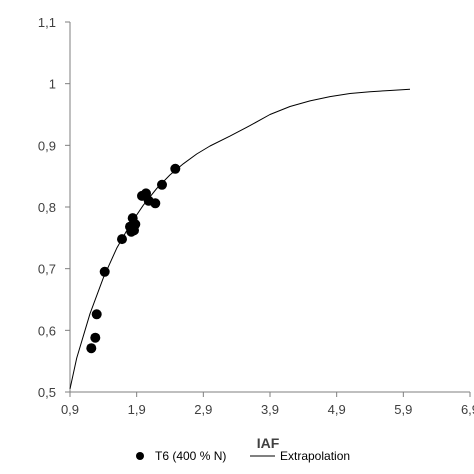 This screenshot has height=474, width=474. Describe the element at coordinates (47, 269) in the screenshot. I see `y-tick-label: 0,7` at that location.